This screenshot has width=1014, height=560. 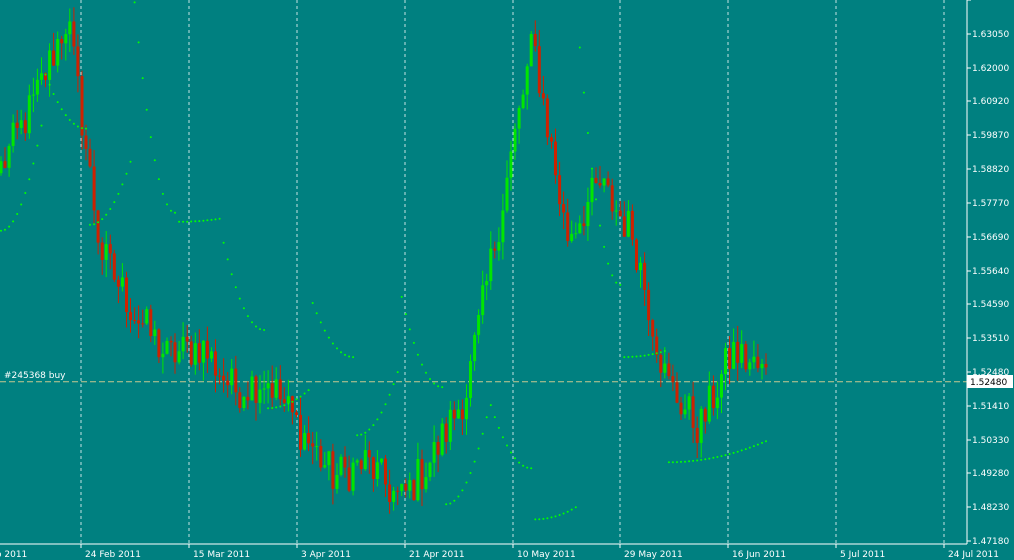 What do you see at coordinates (990, 381) in the screenshot?
I see `current-price-marker: 1.52480` at bounding box center [990, 381].